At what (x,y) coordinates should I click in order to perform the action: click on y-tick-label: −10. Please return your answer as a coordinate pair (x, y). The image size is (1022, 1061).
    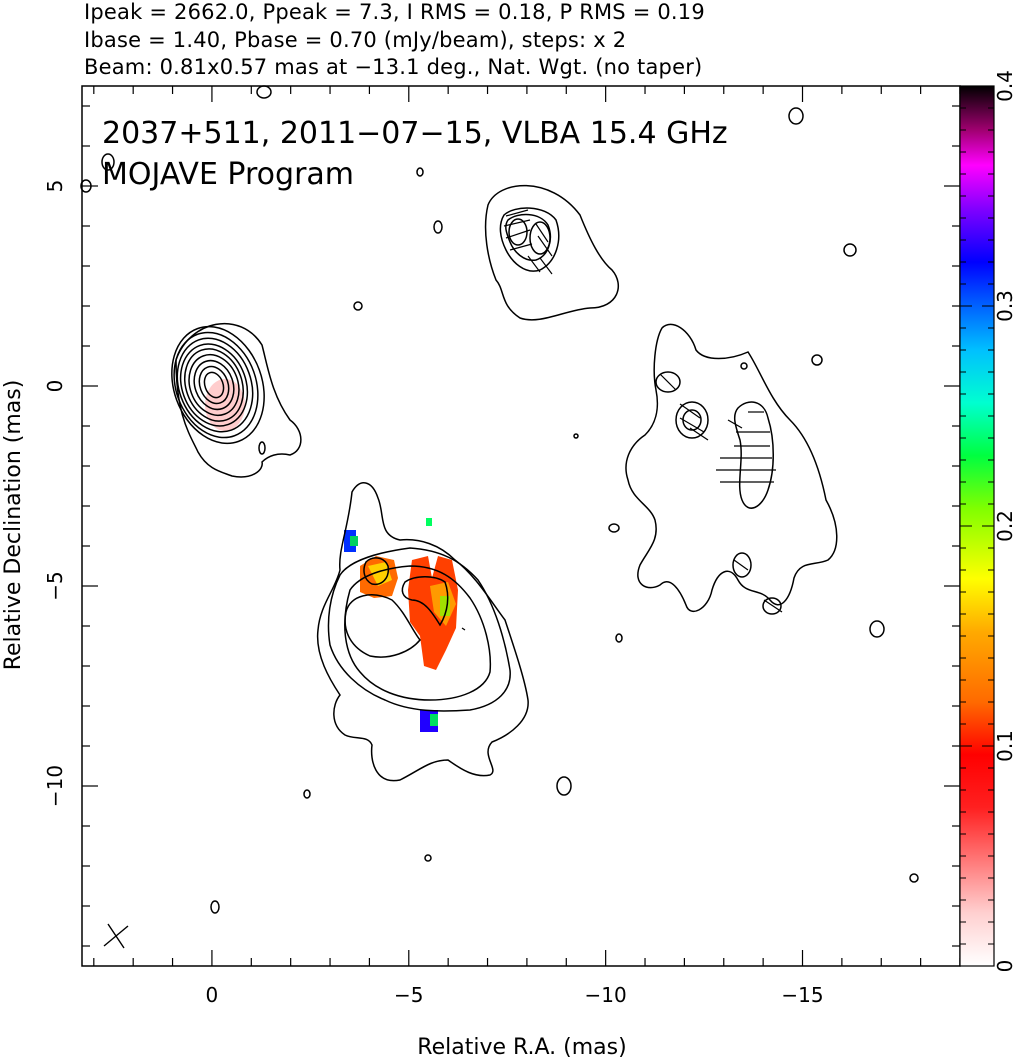
    Looking at the image, I should click on (55, 786).